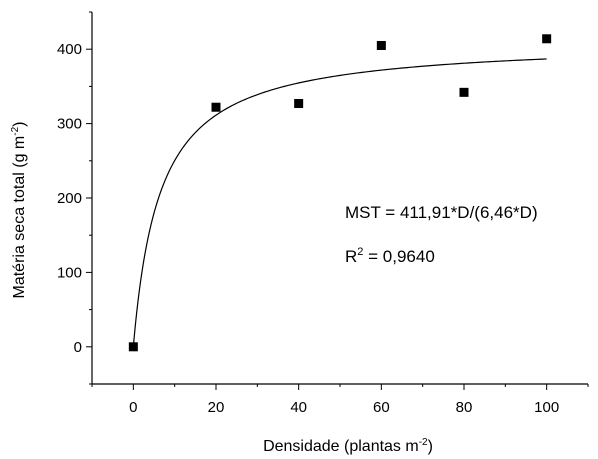 The image size is (598, 459). I want to click on r2-prefix: R, so click(351, 256).